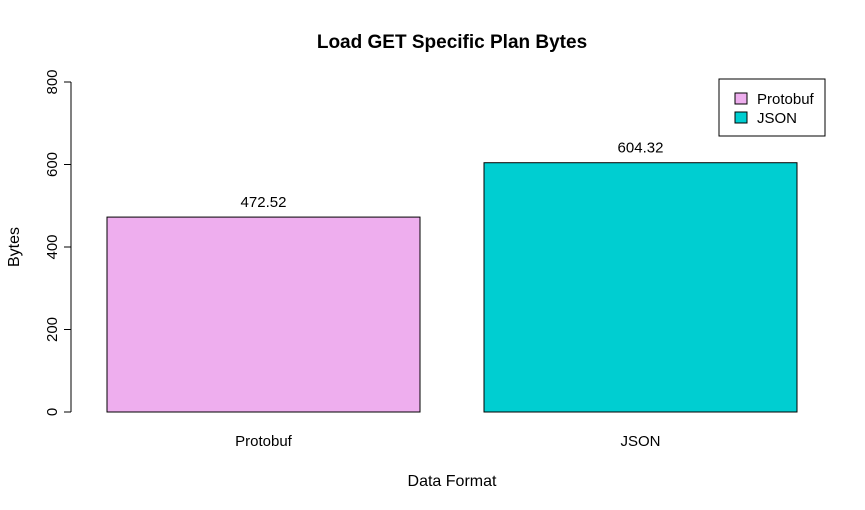 The width and height of the screenshot is (865, 510). I want to click on y-tick-label: 600, so click(52, 164).